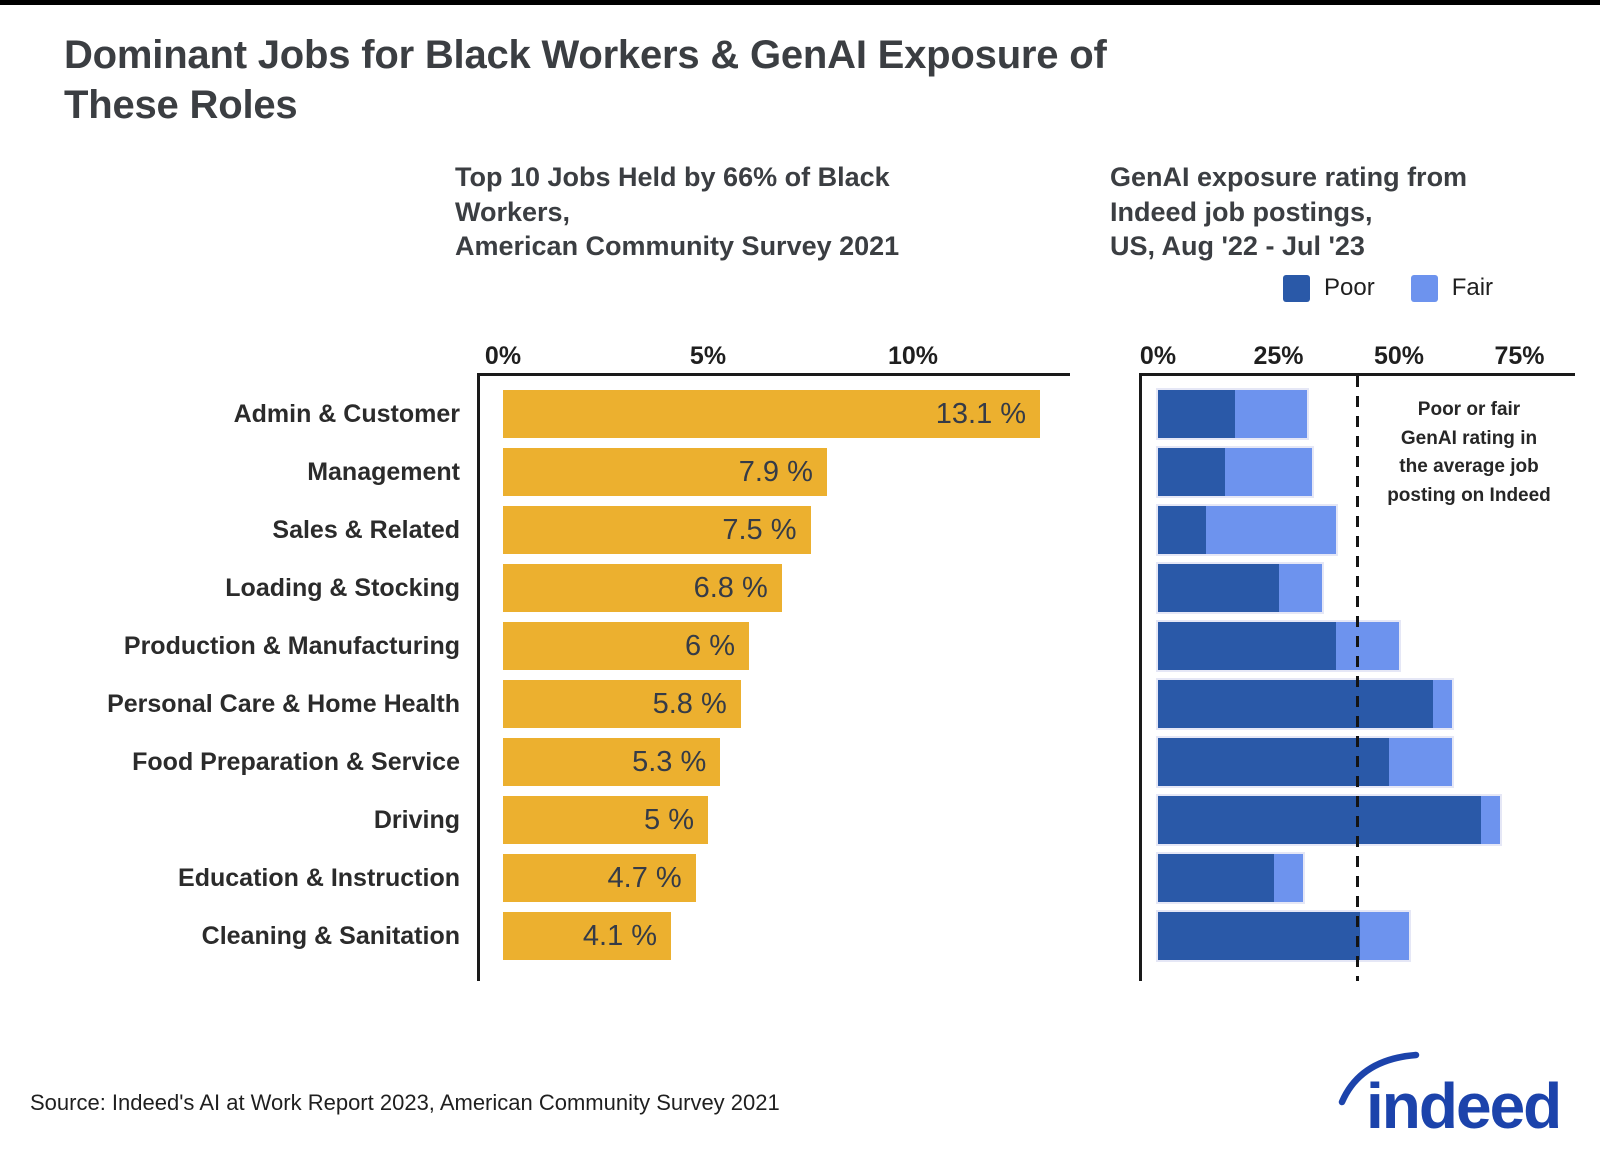 Image resolution: width=1600 pixels, height=1152 pixels. Describe the element at coordinates (1388, 288) in the screenshot. I see `legend: Poor Fair` at that location.